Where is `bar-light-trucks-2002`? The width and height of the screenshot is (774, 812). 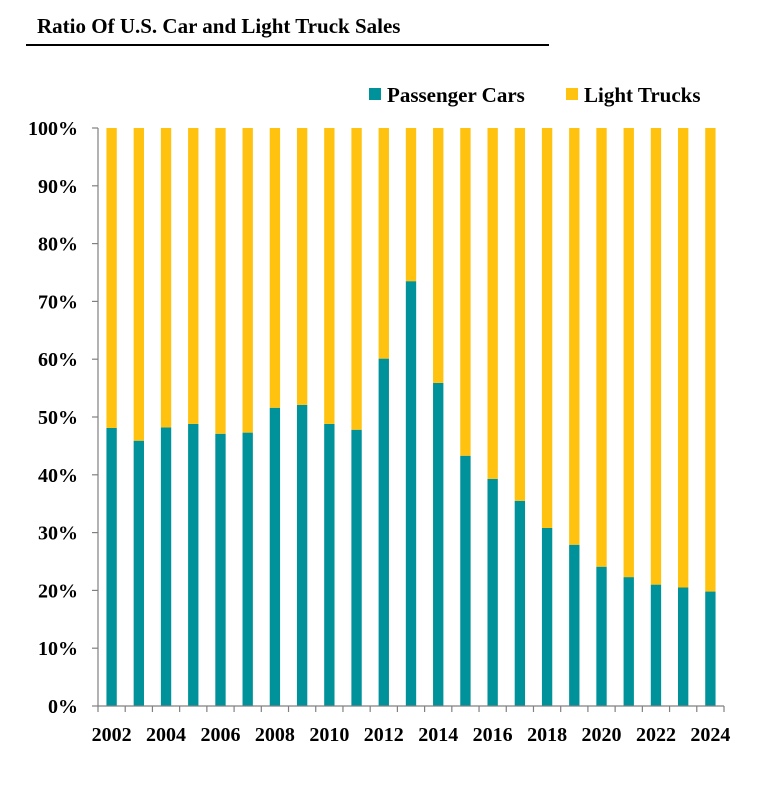
bar-light-trucks-2002 is located at coordinates (111, 278).